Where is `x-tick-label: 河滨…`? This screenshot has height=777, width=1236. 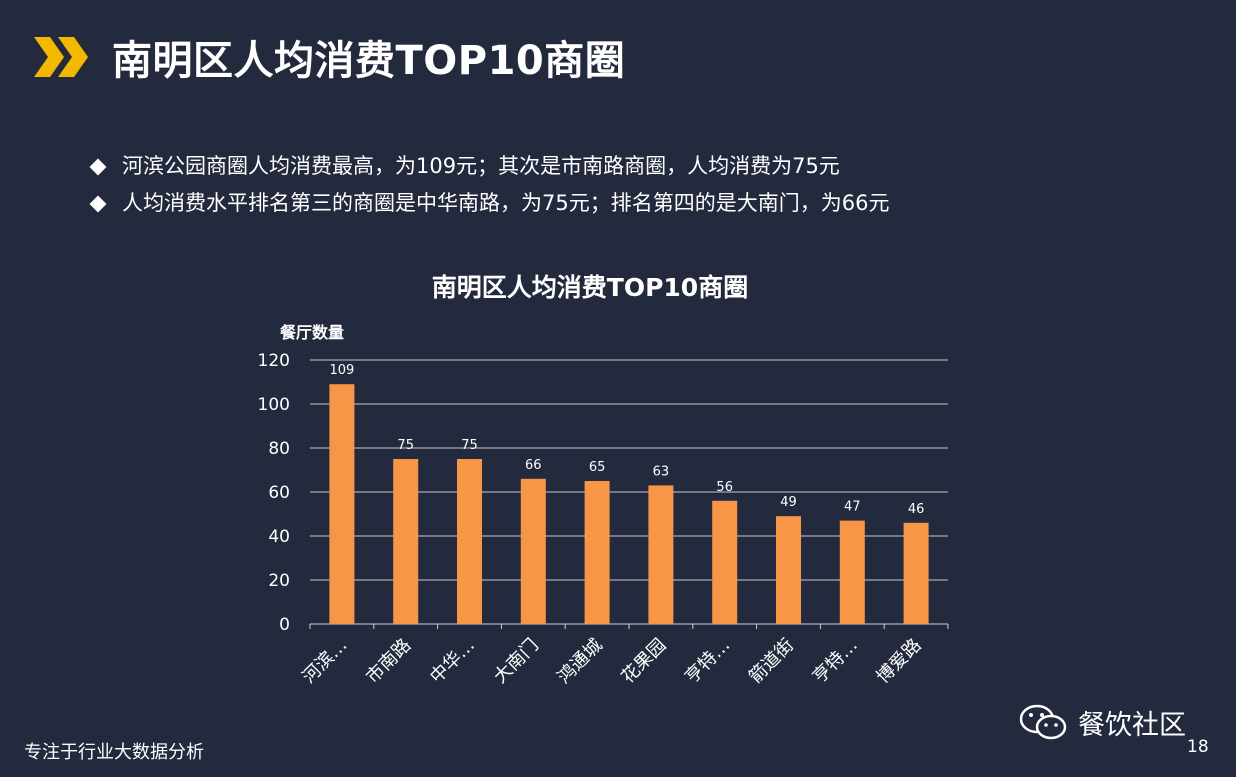
x-tick-label: 河滨… is located at coordinates (324, 661).